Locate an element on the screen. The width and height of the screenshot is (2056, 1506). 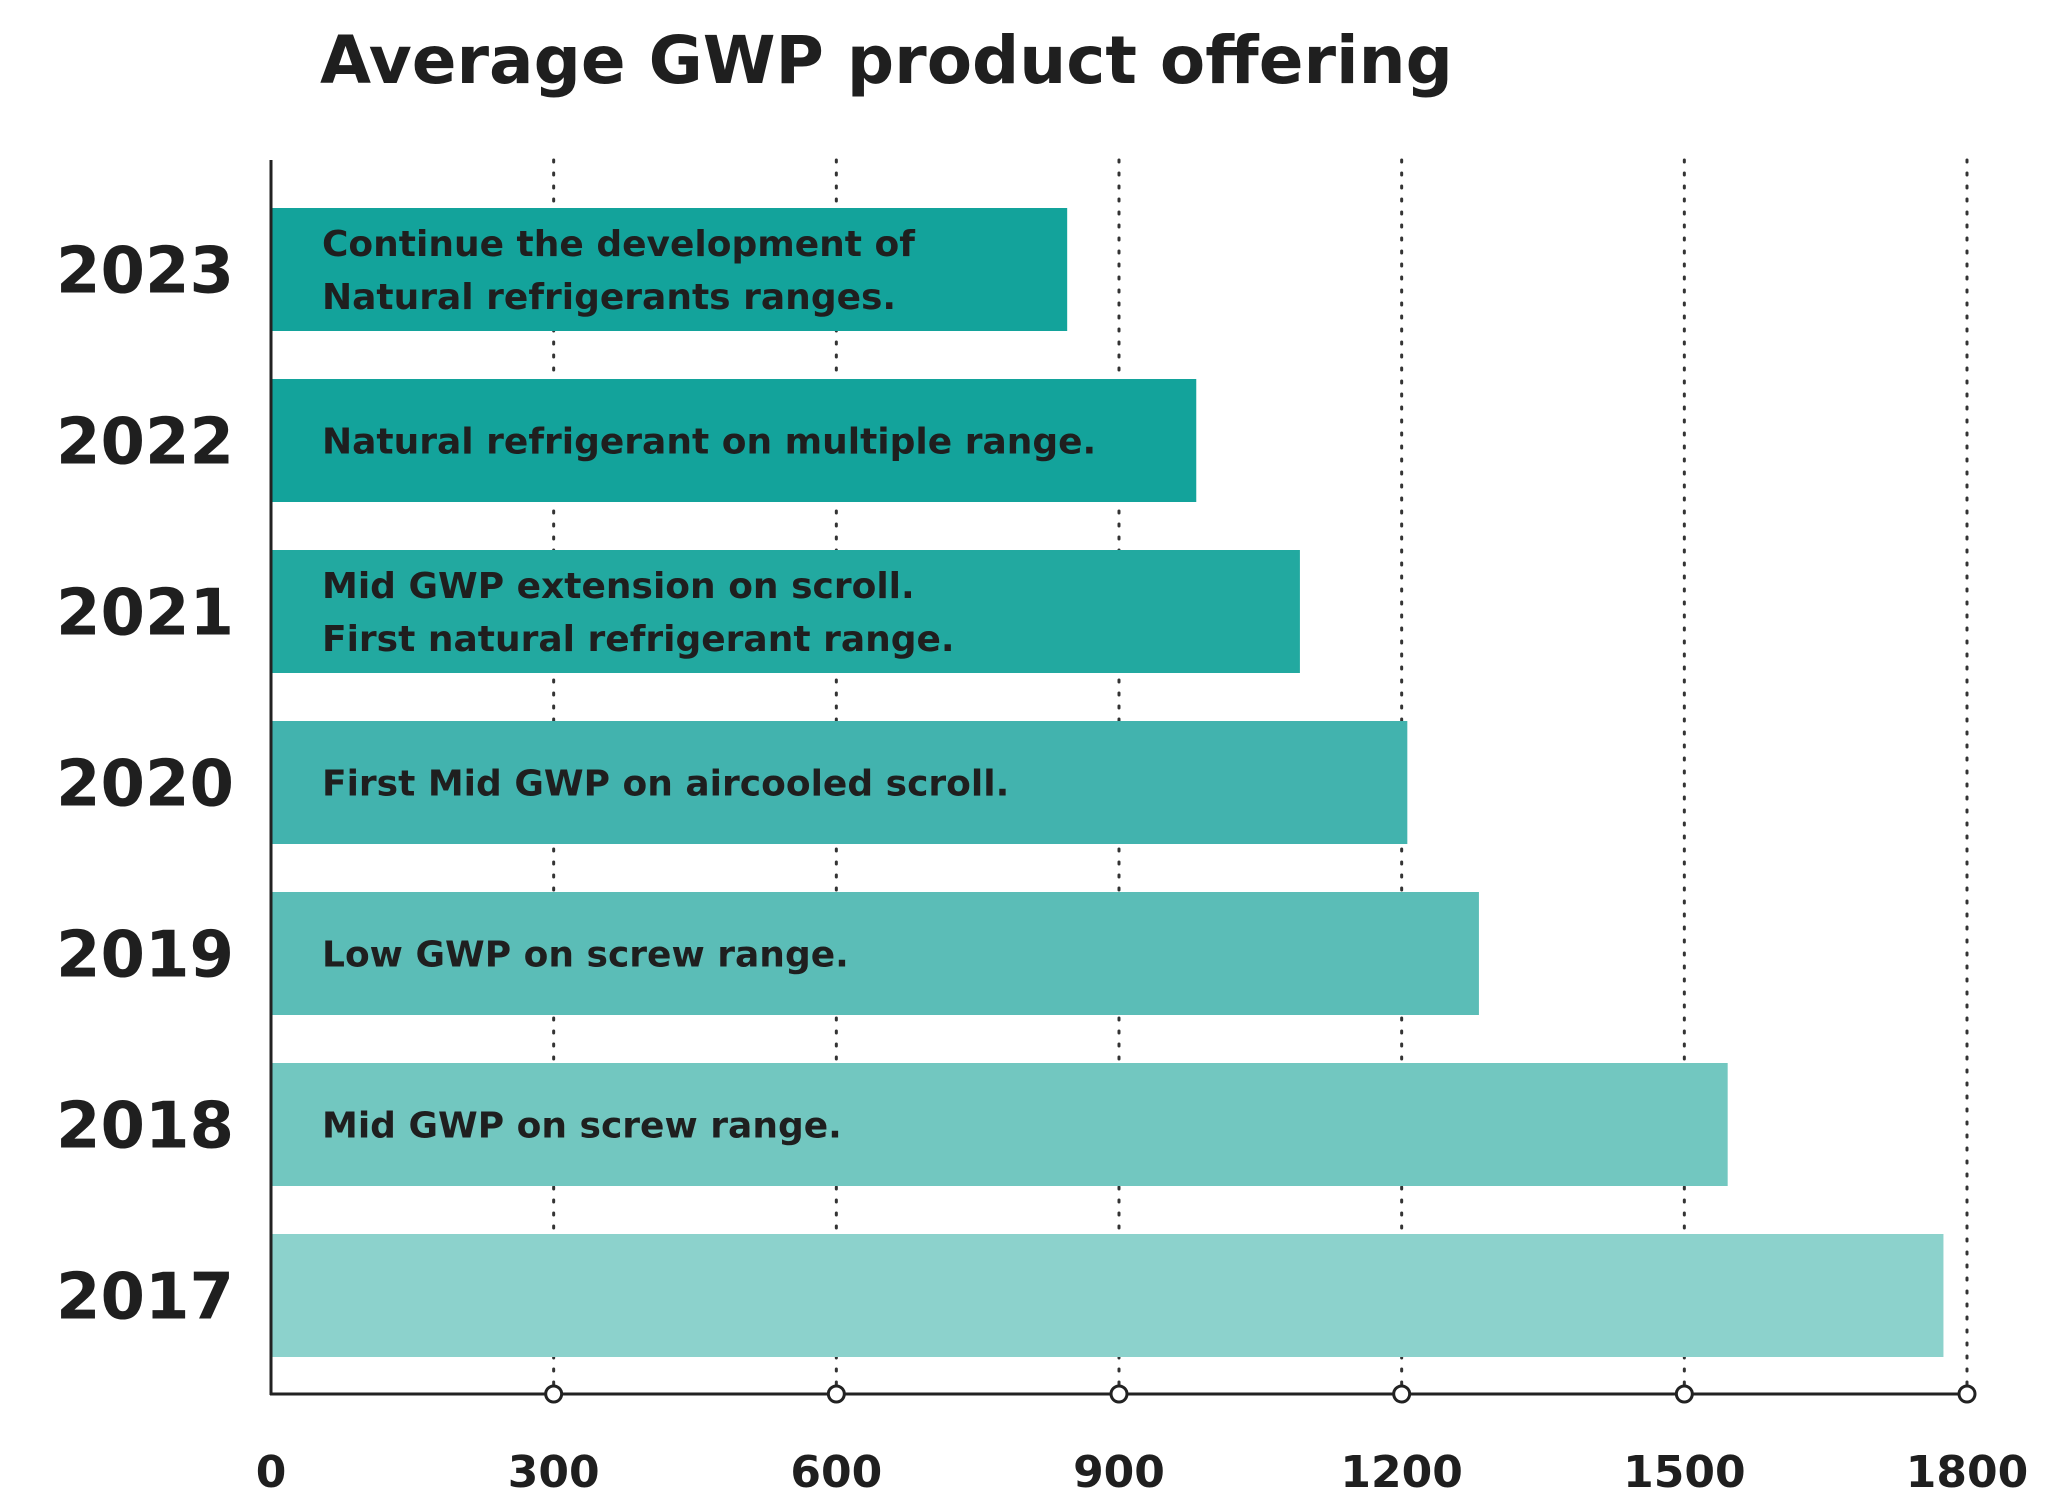
bar-2017 is located at coordinates (1107, 1295).